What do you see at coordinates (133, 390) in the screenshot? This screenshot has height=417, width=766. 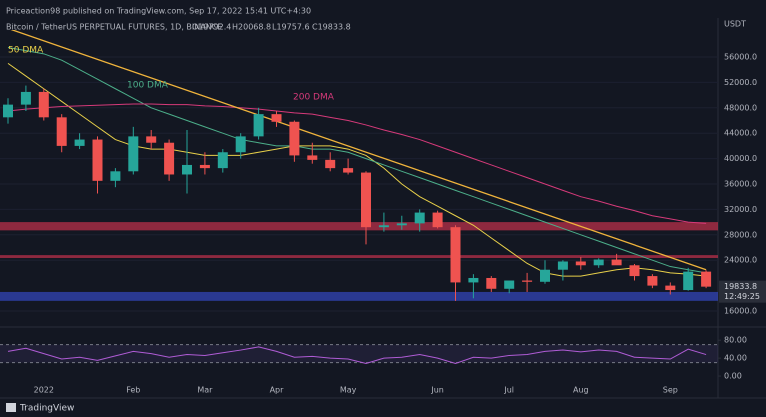 I see `x-tick-label: Feb` at bounding box center [133, 390].